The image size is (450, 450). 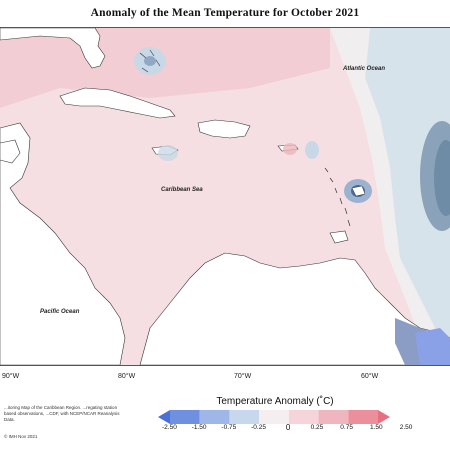 I want to click on land-yucatan, so click(x=10, y=151).